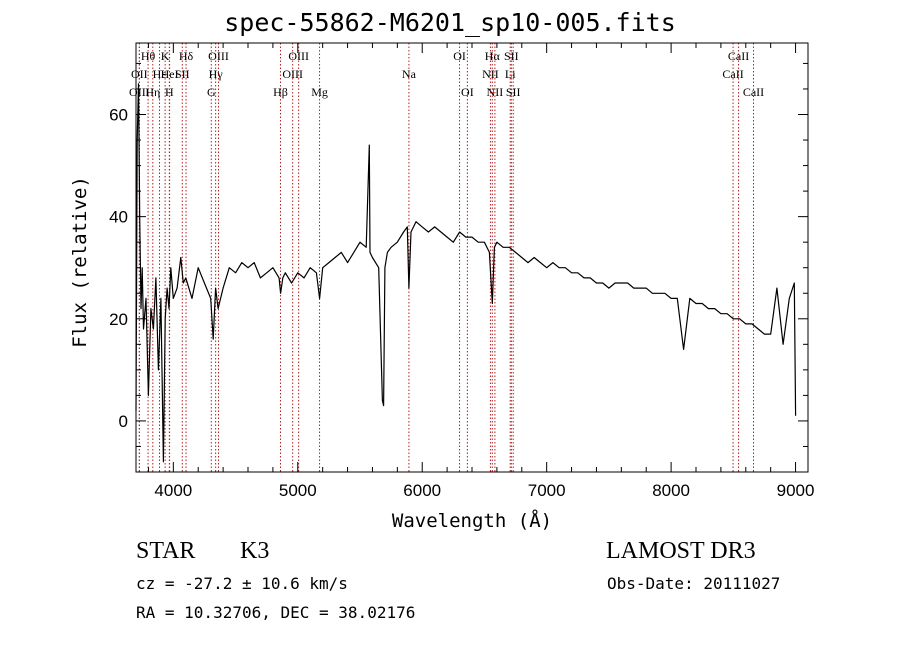  What do you see at coordinates (681, 551) in the screenshot?
I see `survey-name: LAMOST DR3` at bounding box center [681, 551].